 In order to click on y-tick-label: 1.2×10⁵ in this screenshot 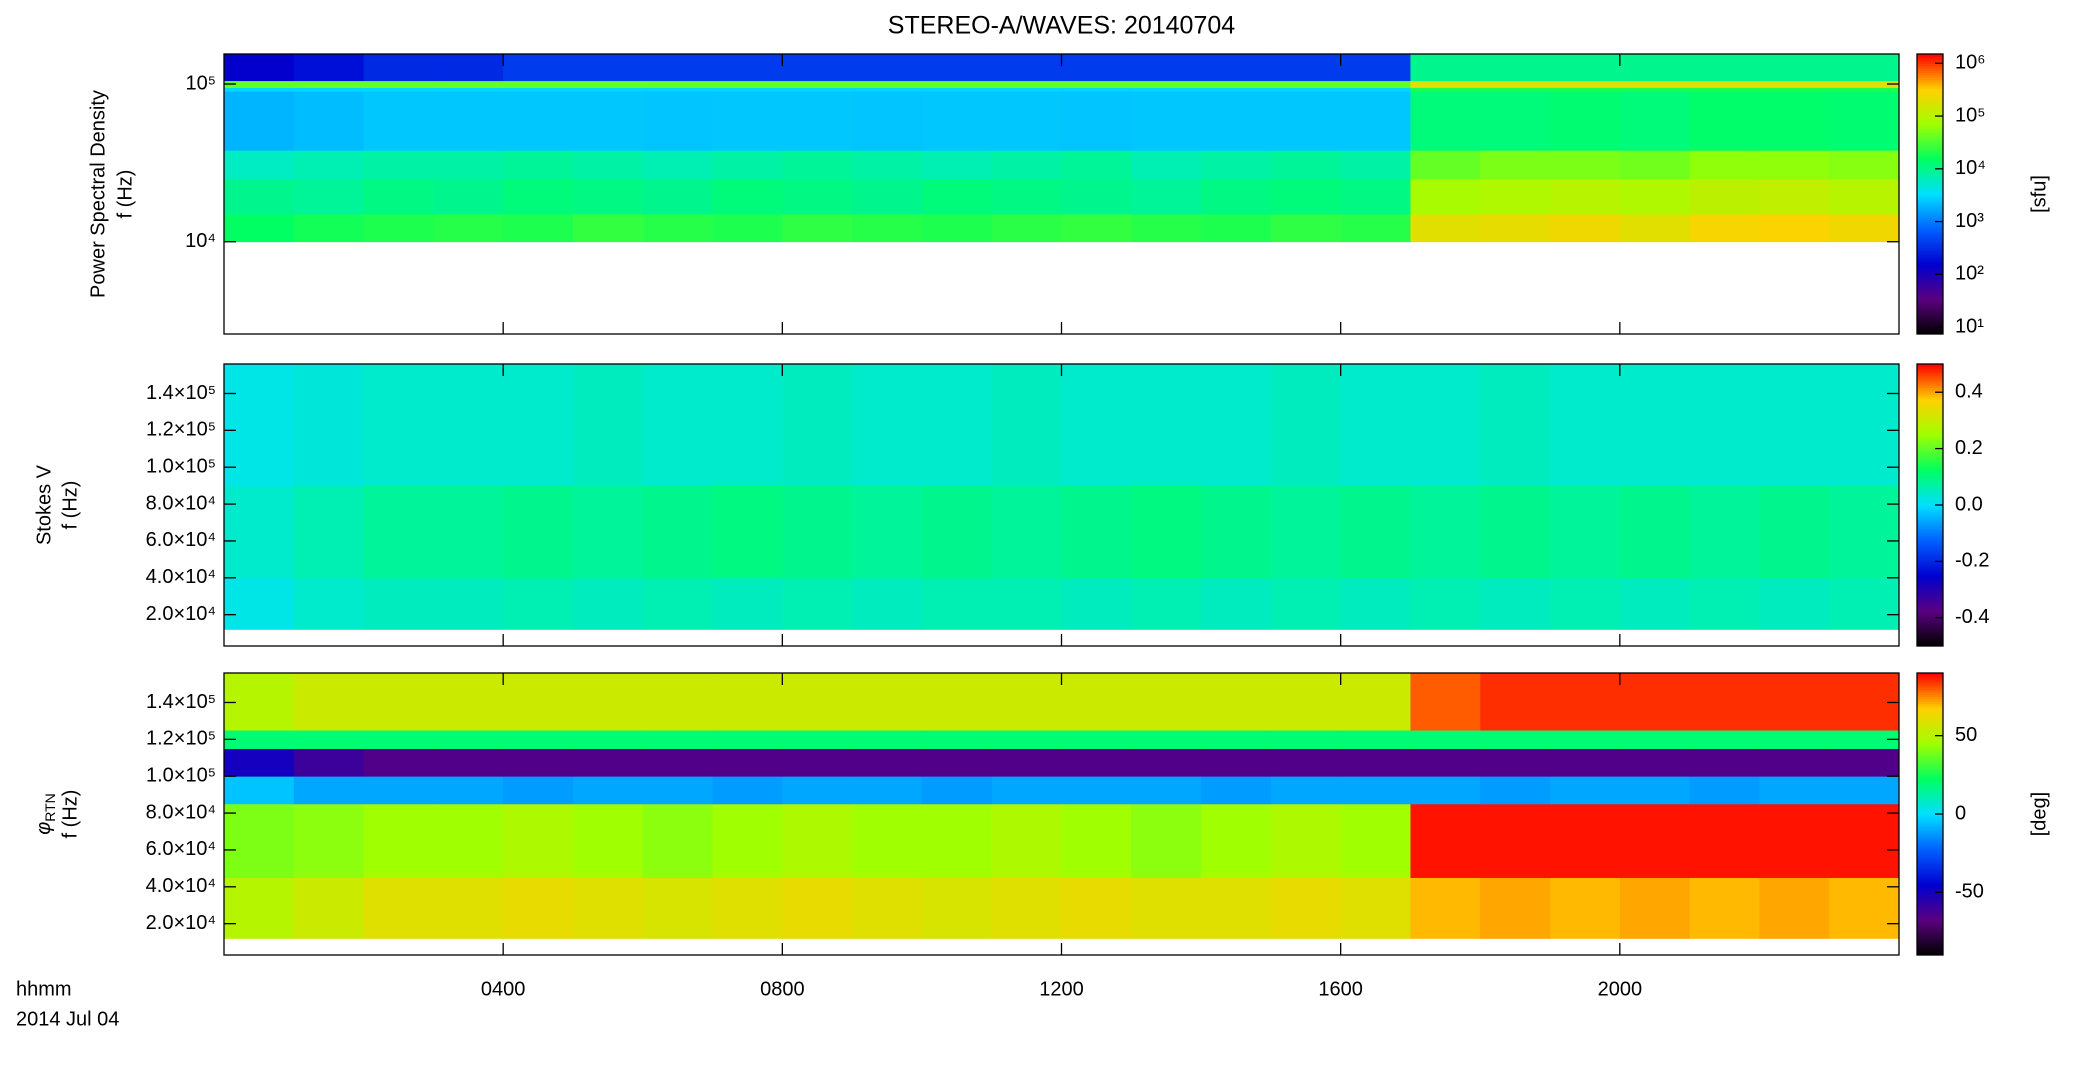, I will do `click(181, 430)`.